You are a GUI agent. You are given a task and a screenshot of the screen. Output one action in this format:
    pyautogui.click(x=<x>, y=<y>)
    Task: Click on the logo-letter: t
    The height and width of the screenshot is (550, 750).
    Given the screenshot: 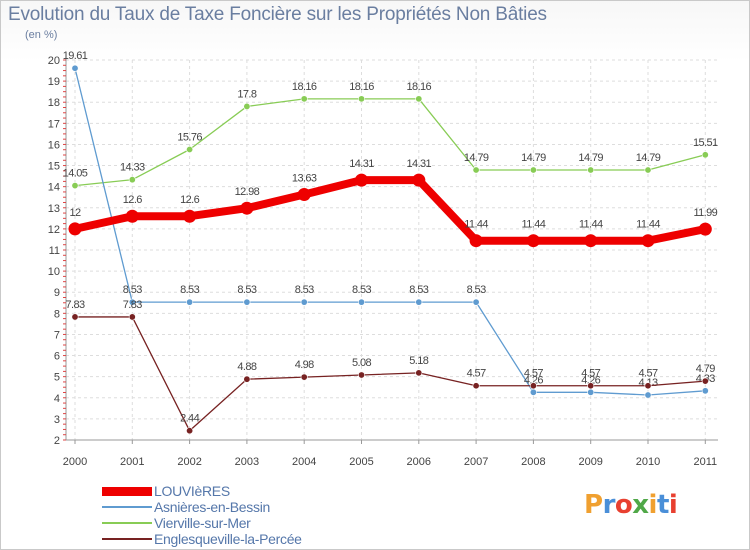 What is the action you would take?
    pyautogui.click(x=662, y=505)
    